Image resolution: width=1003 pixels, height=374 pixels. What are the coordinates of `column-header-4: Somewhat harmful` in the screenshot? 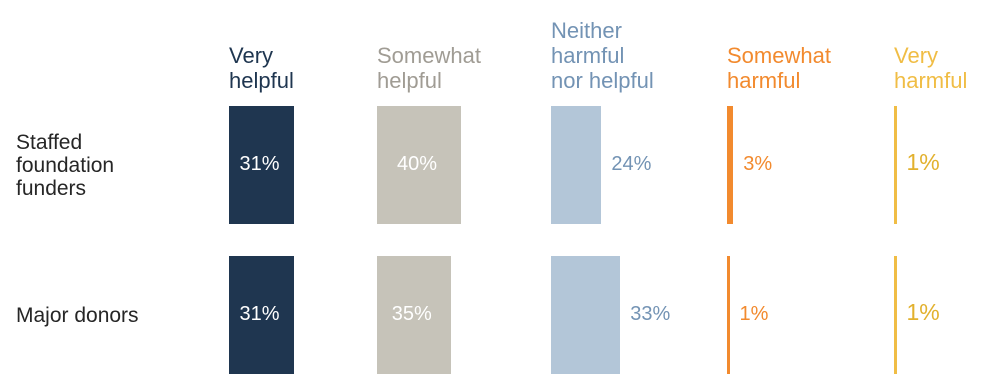 It's located at (779, 68).